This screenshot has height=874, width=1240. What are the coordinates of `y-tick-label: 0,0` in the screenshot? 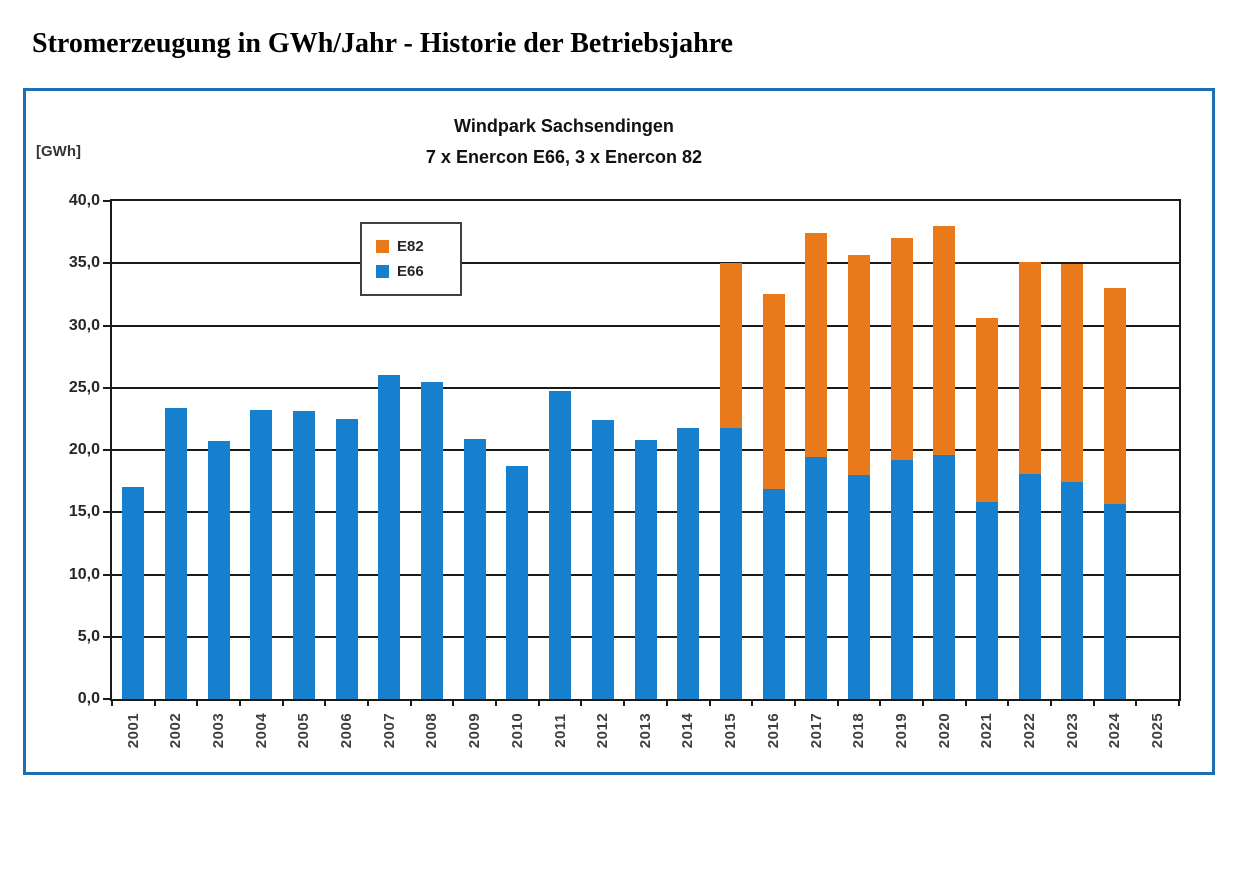 It's located at (88, 698).